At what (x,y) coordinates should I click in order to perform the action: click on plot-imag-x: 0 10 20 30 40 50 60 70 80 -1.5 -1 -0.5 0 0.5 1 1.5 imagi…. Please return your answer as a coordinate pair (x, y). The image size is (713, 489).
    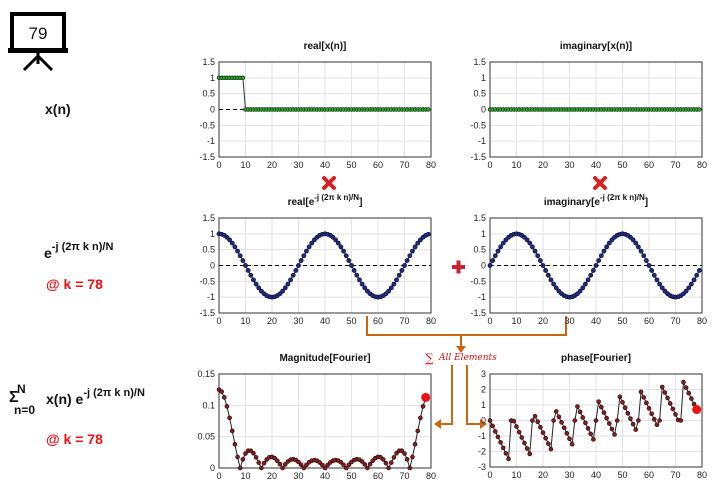
    Looking at the image, I should click on (588, 105).